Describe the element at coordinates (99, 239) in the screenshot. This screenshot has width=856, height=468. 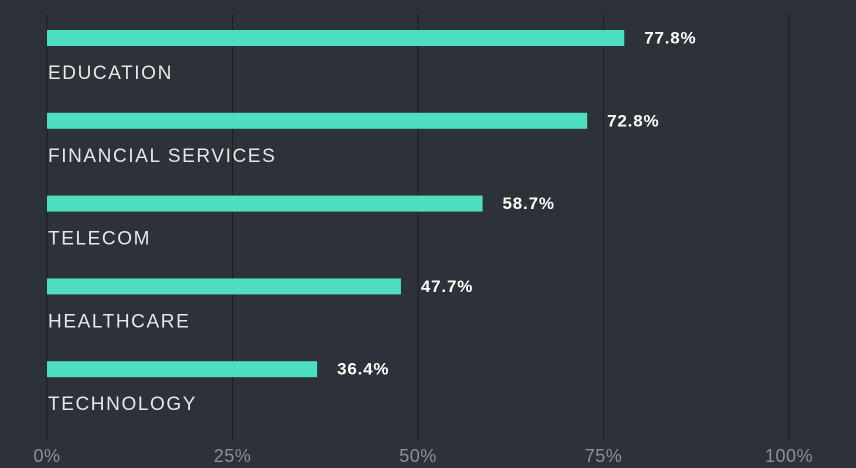
I see `category-label: TELECOM` at that location.